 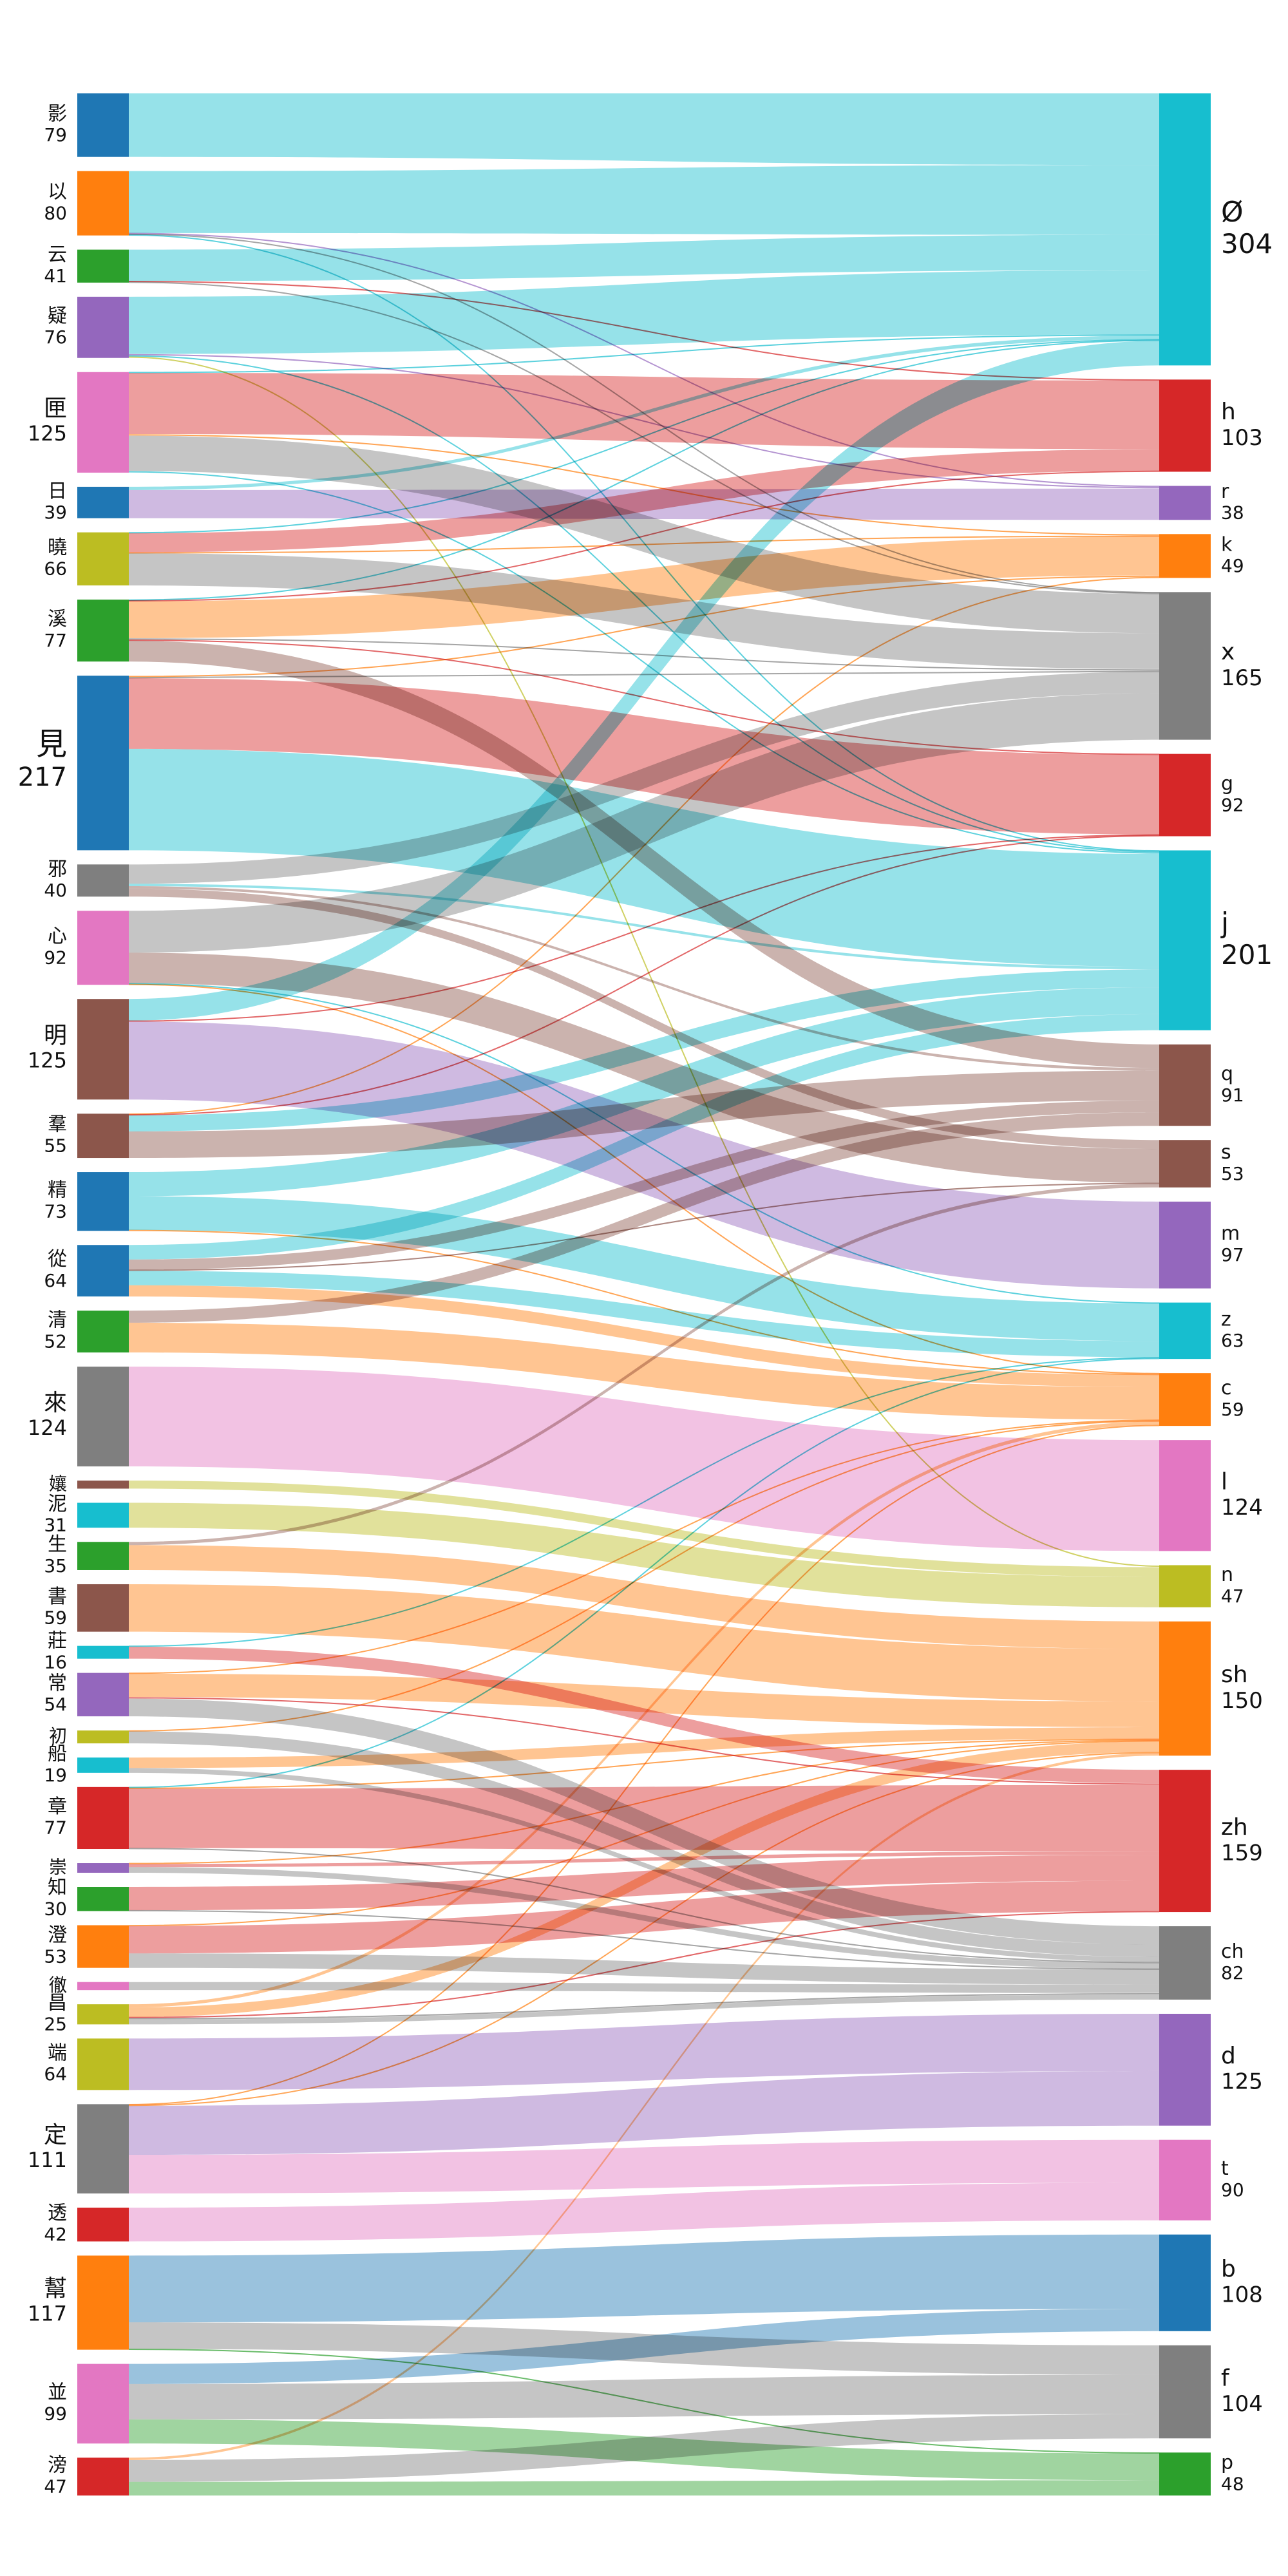 What do you see at coordinates (56, 337) in the screenshot?
I see `left-value-疑: 76` at bounding box center [56, 337].